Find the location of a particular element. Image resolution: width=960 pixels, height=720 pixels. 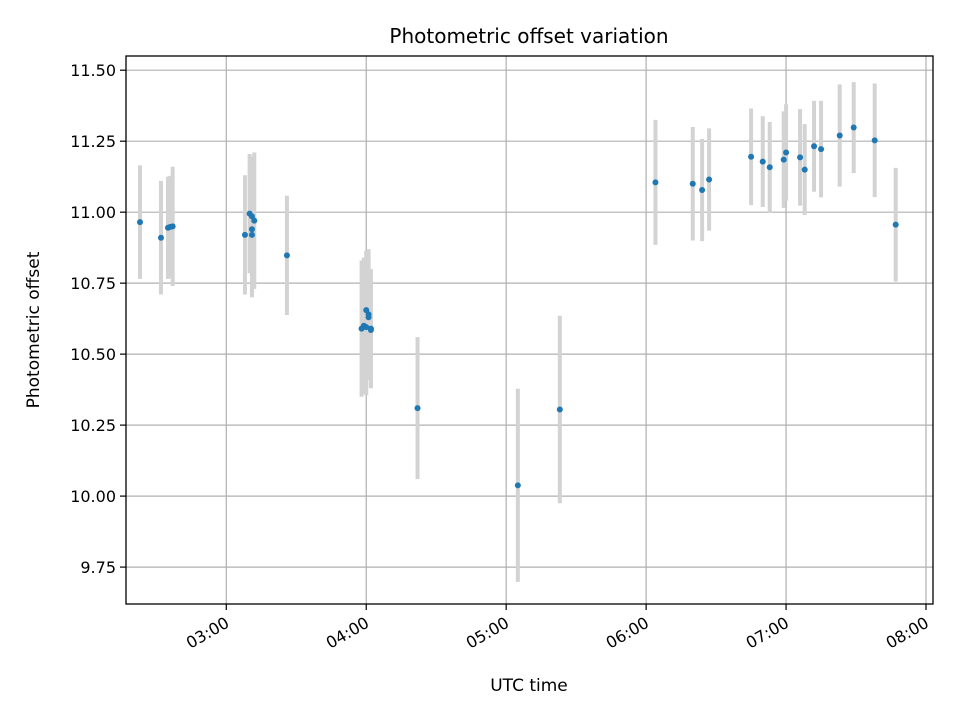

y-tick-label: 10.50 is located at coordinates (93, 354).